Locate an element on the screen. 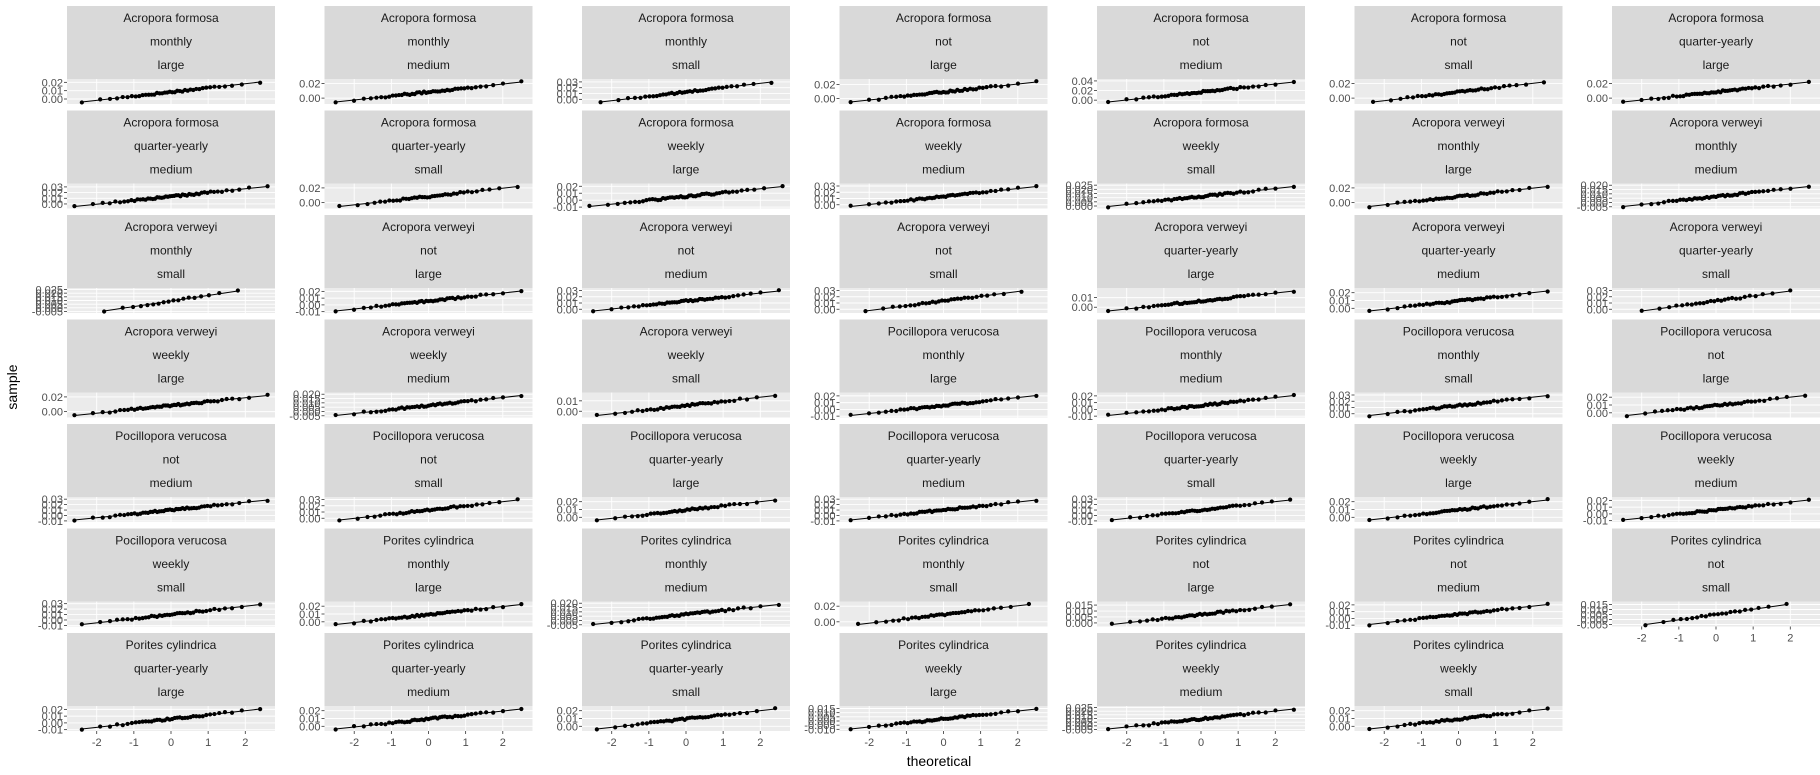 Image resolution: width=1820 pixels, height=775 pixels. facet-strip-label: Acropora verweyi is located at coordinates (171, 227).